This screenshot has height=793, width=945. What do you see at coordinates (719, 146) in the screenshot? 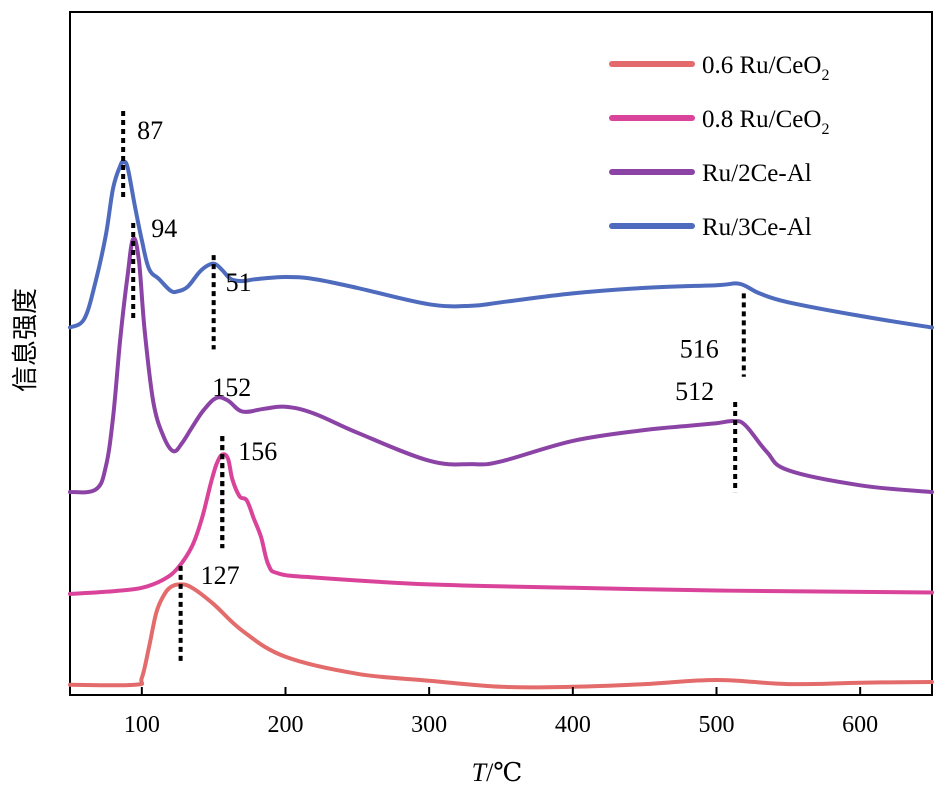
I see `legend: 0.6 Ru/CeO2 0.8 Ru/CeO2 Ru/2Ce-Al Ru/3Ce-Al` at bounding box center [719, 146].